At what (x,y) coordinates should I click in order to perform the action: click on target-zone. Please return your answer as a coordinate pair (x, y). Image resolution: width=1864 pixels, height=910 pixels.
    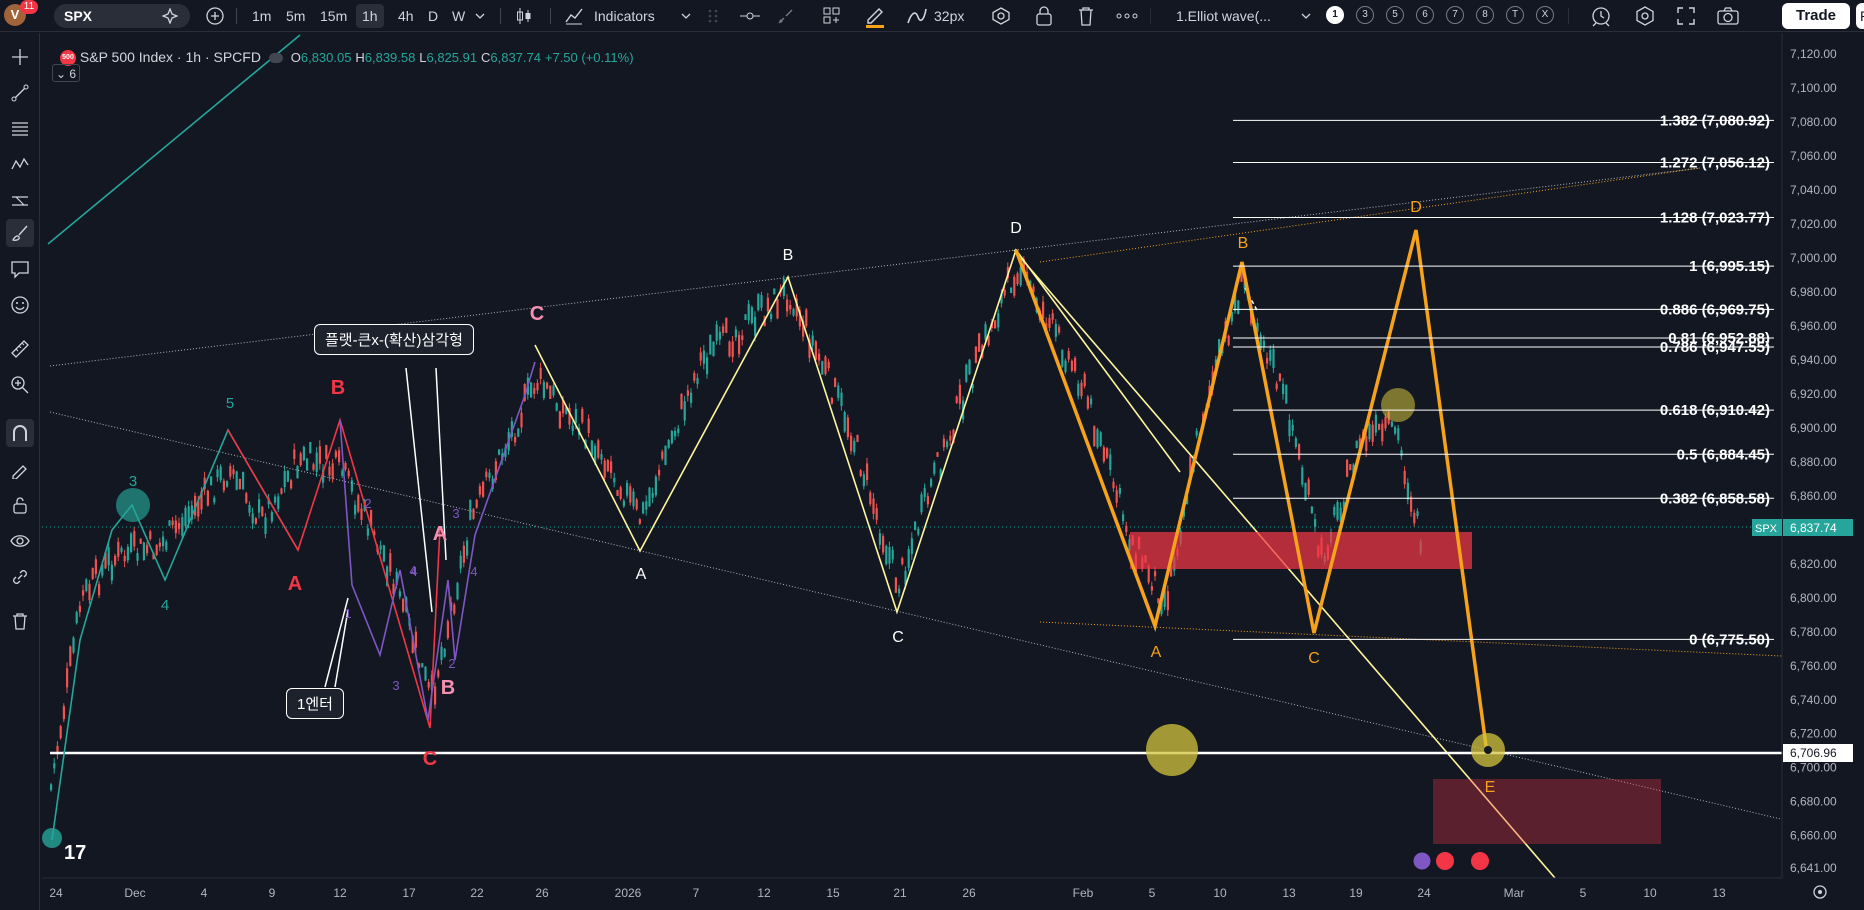
    Looking at the image, I should click on (1547, 811).